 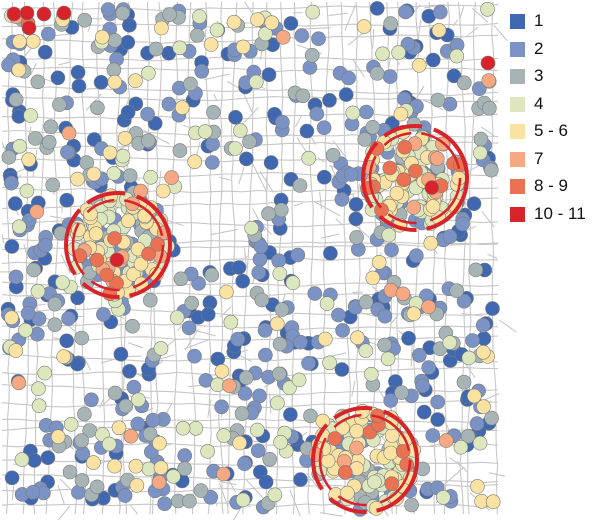 What do you see at coordinates (415, 178) in the screenshot?
I see `hotspot-ring` at bounding box center [415, 178].